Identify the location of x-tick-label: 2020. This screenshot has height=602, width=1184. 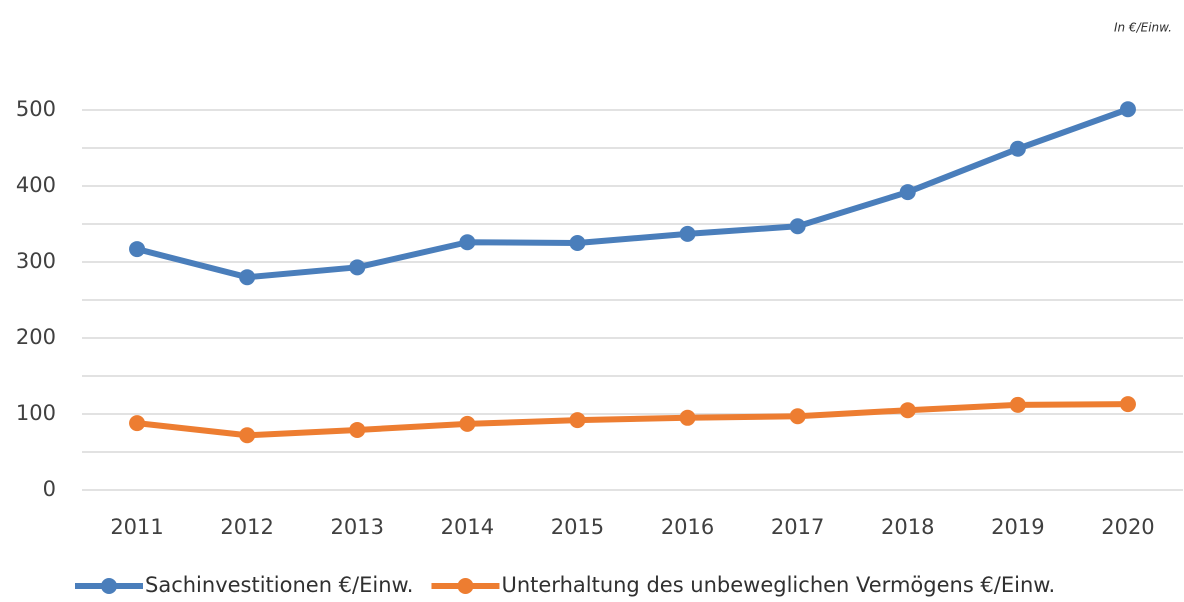
(1127, 527).